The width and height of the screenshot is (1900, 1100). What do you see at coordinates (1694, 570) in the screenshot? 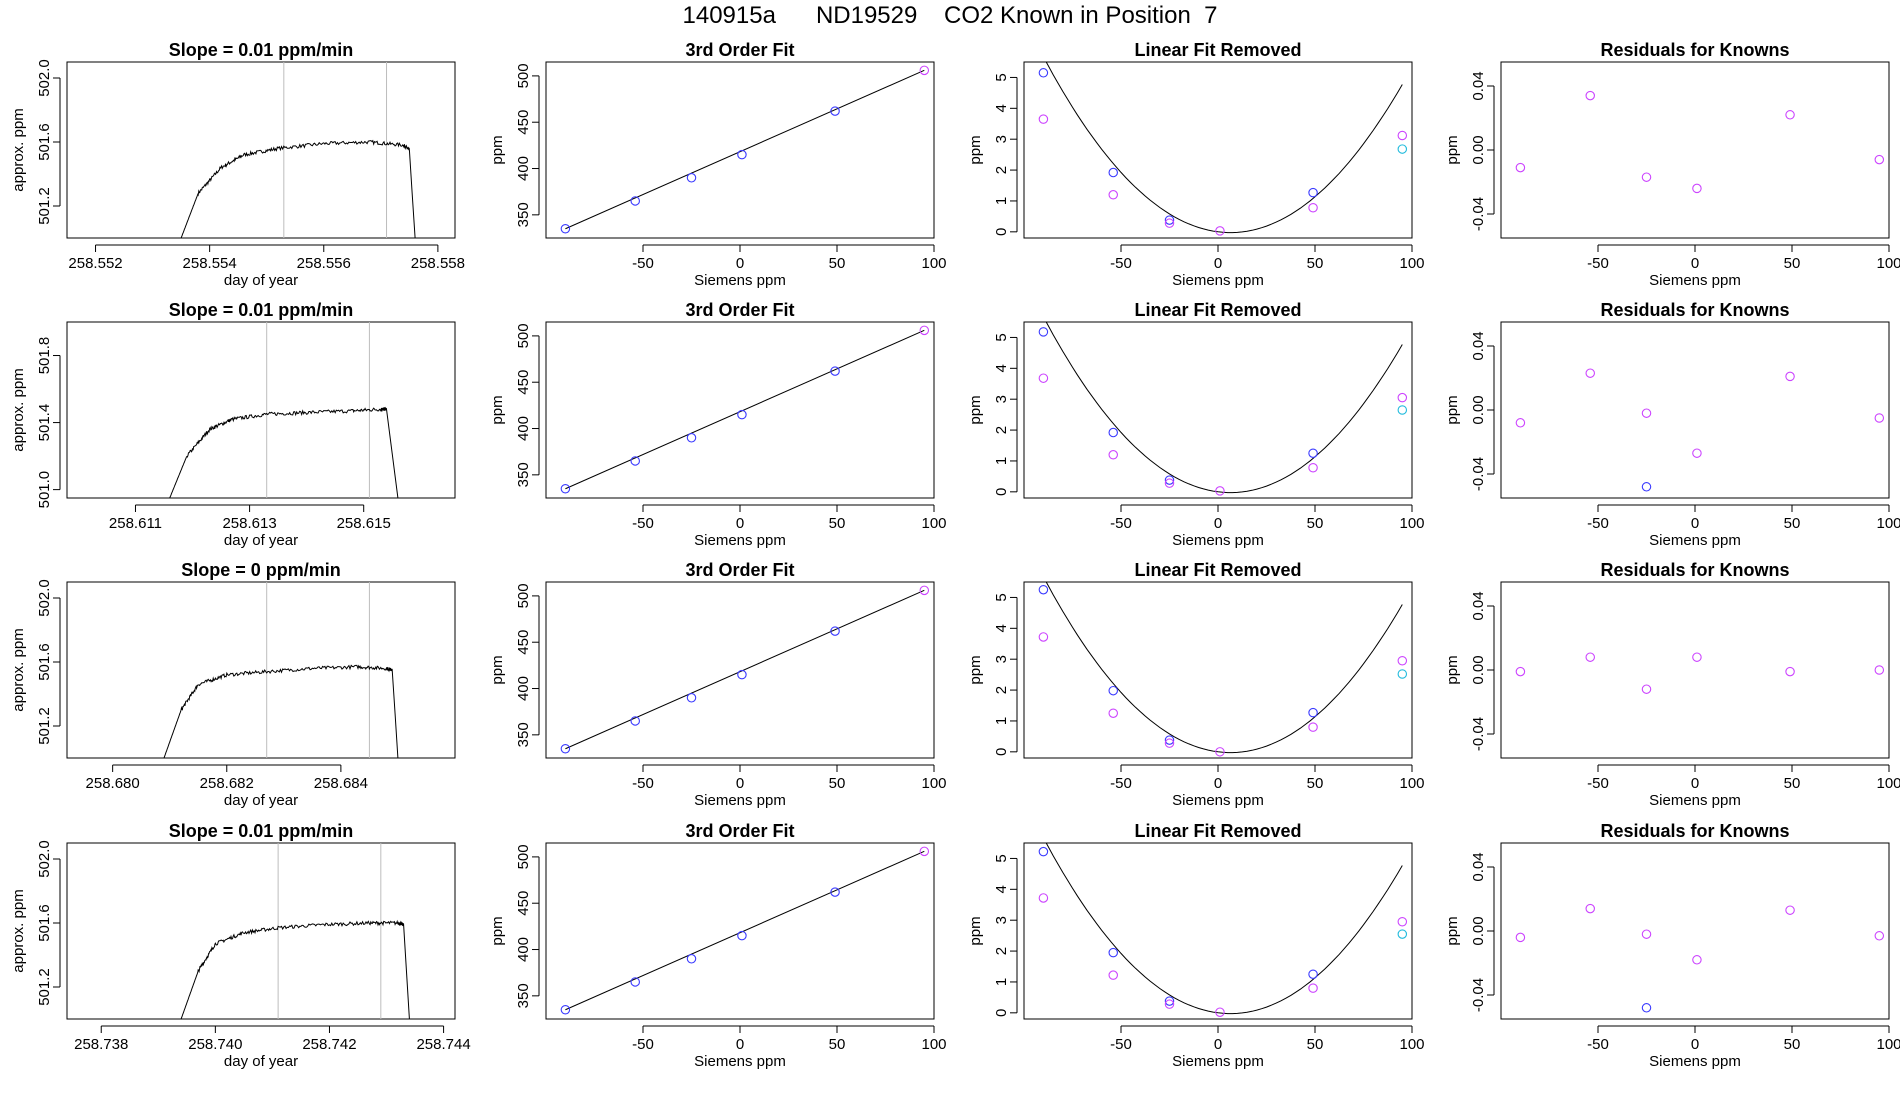
I see `panel-title: Residuals for Knowns` at bounding box center [1694, 570].